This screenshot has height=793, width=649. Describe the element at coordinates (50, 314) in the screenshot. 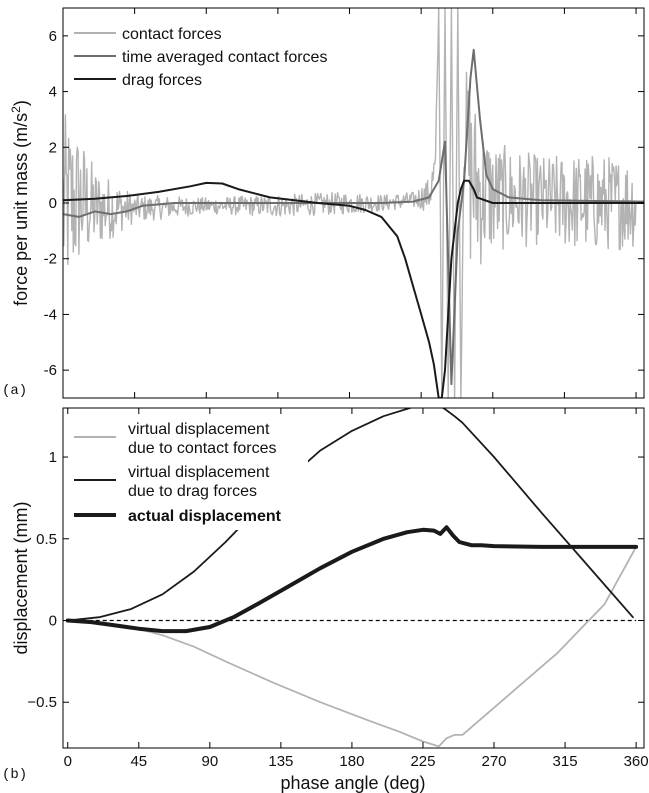

I see `panel-a-y-tick-label: -4` at that location.